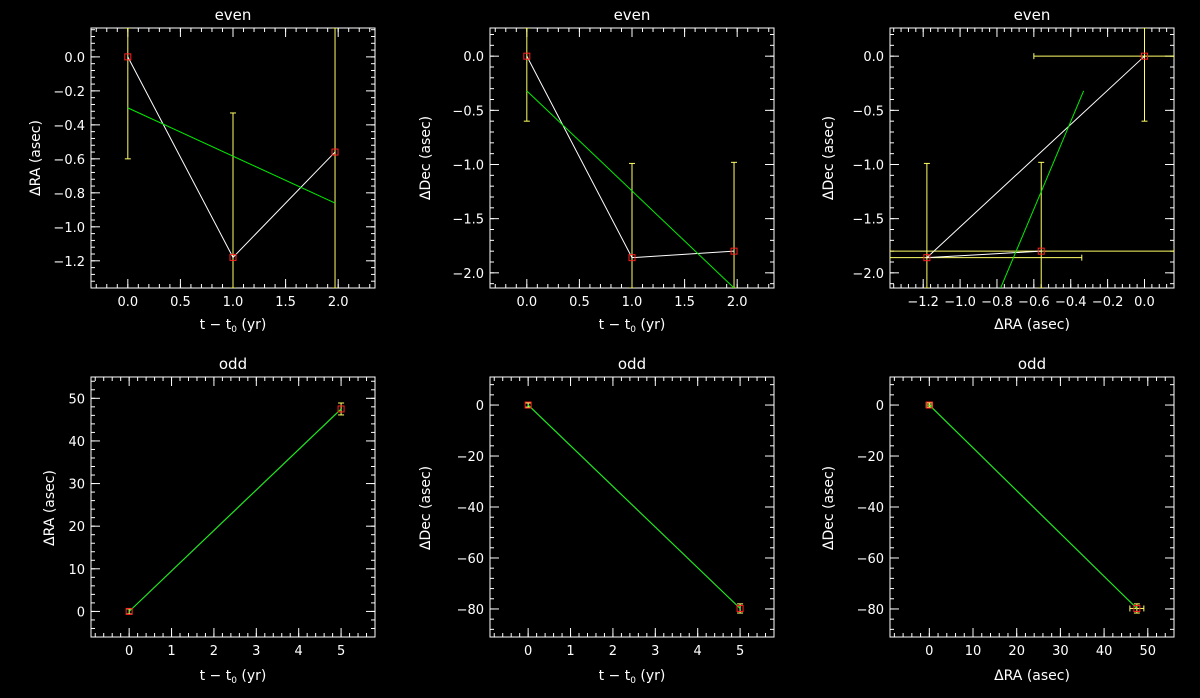 Image resolution: width=1200 pixels, height=698 pixels. I want to click on x-tick-label: −0.4, so click(1071, 302).